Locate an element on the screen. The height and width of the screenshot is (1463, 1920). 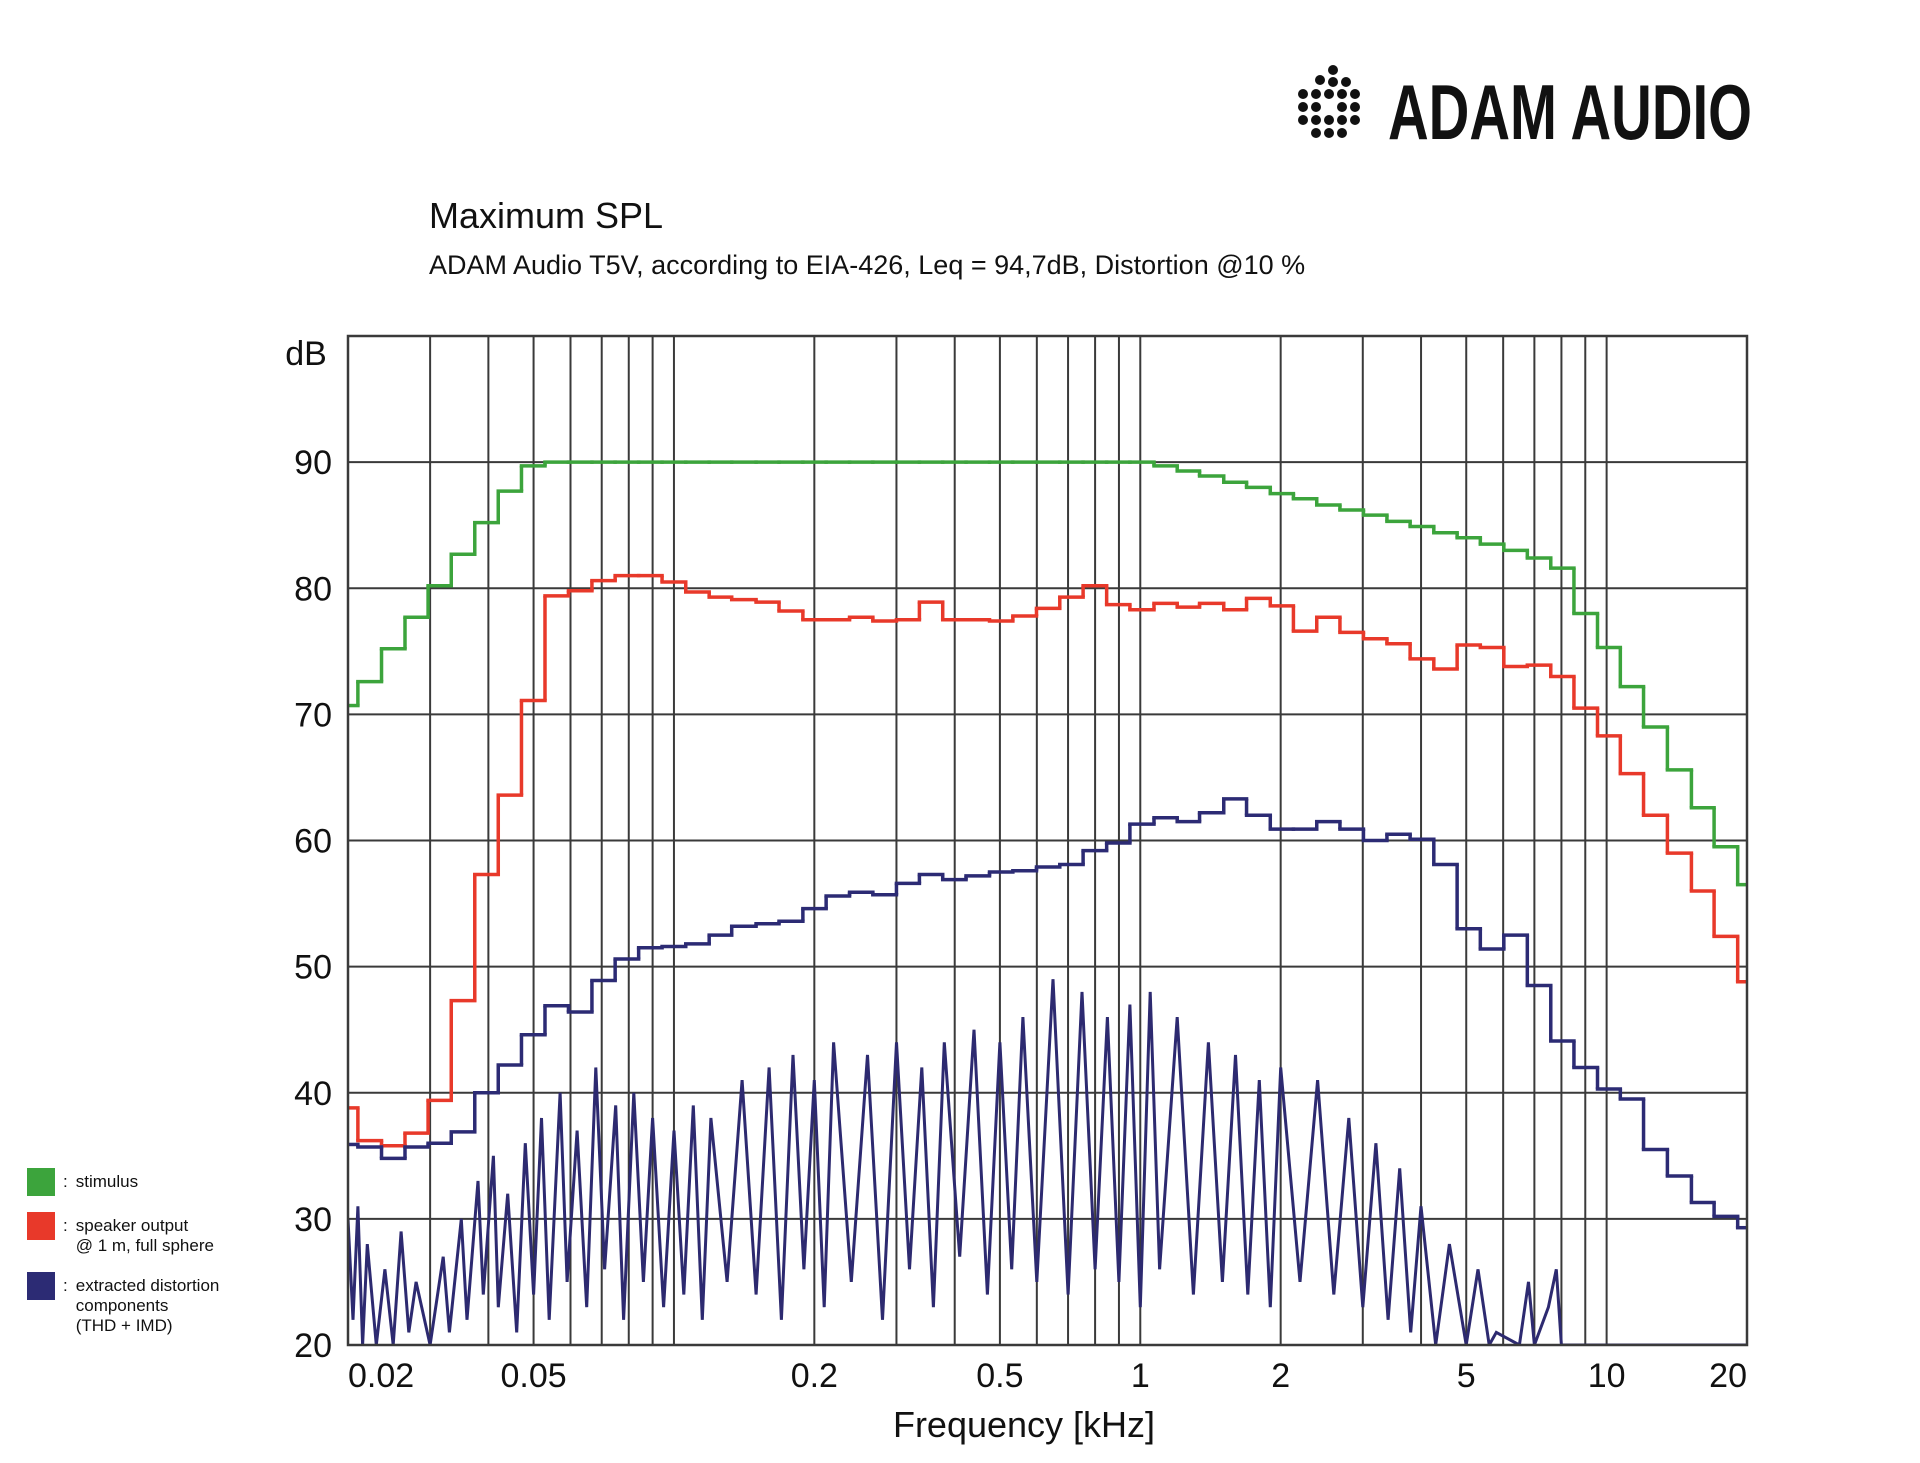
y-tick-label: 40 is located at coordinates (313, 1094).